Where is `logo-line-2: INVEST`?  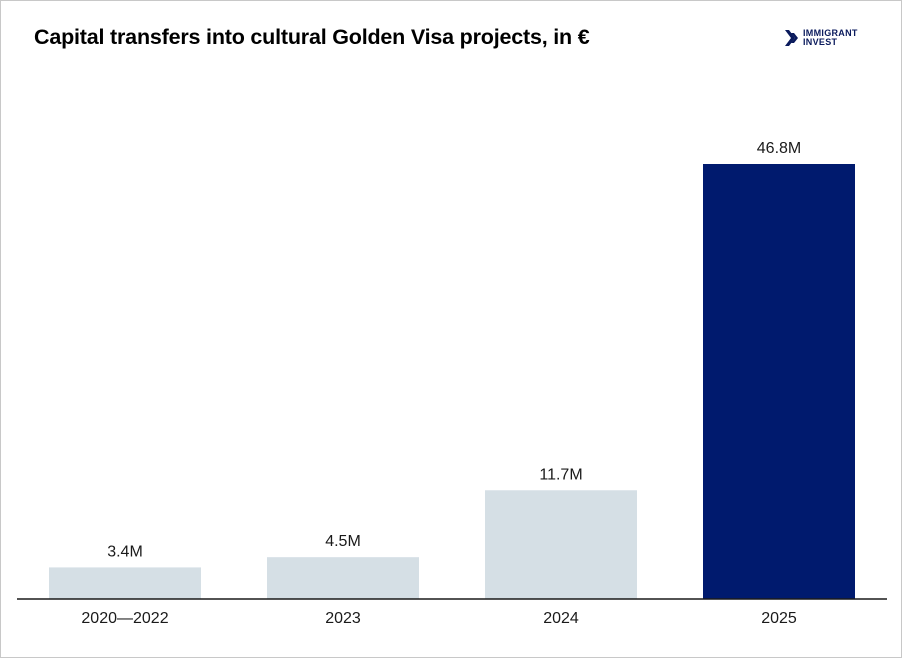
logo-line-2: INVEST is located at coordinates (820, 42).